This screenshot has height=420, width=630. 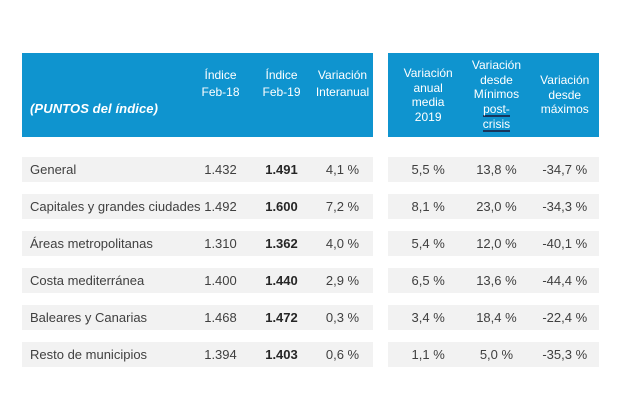 What do you see at coordinates (565, 280) in the screenshot?
I see `cell-variacion-desde-maximos: -44,4 %` at bounding box center [565, 280].